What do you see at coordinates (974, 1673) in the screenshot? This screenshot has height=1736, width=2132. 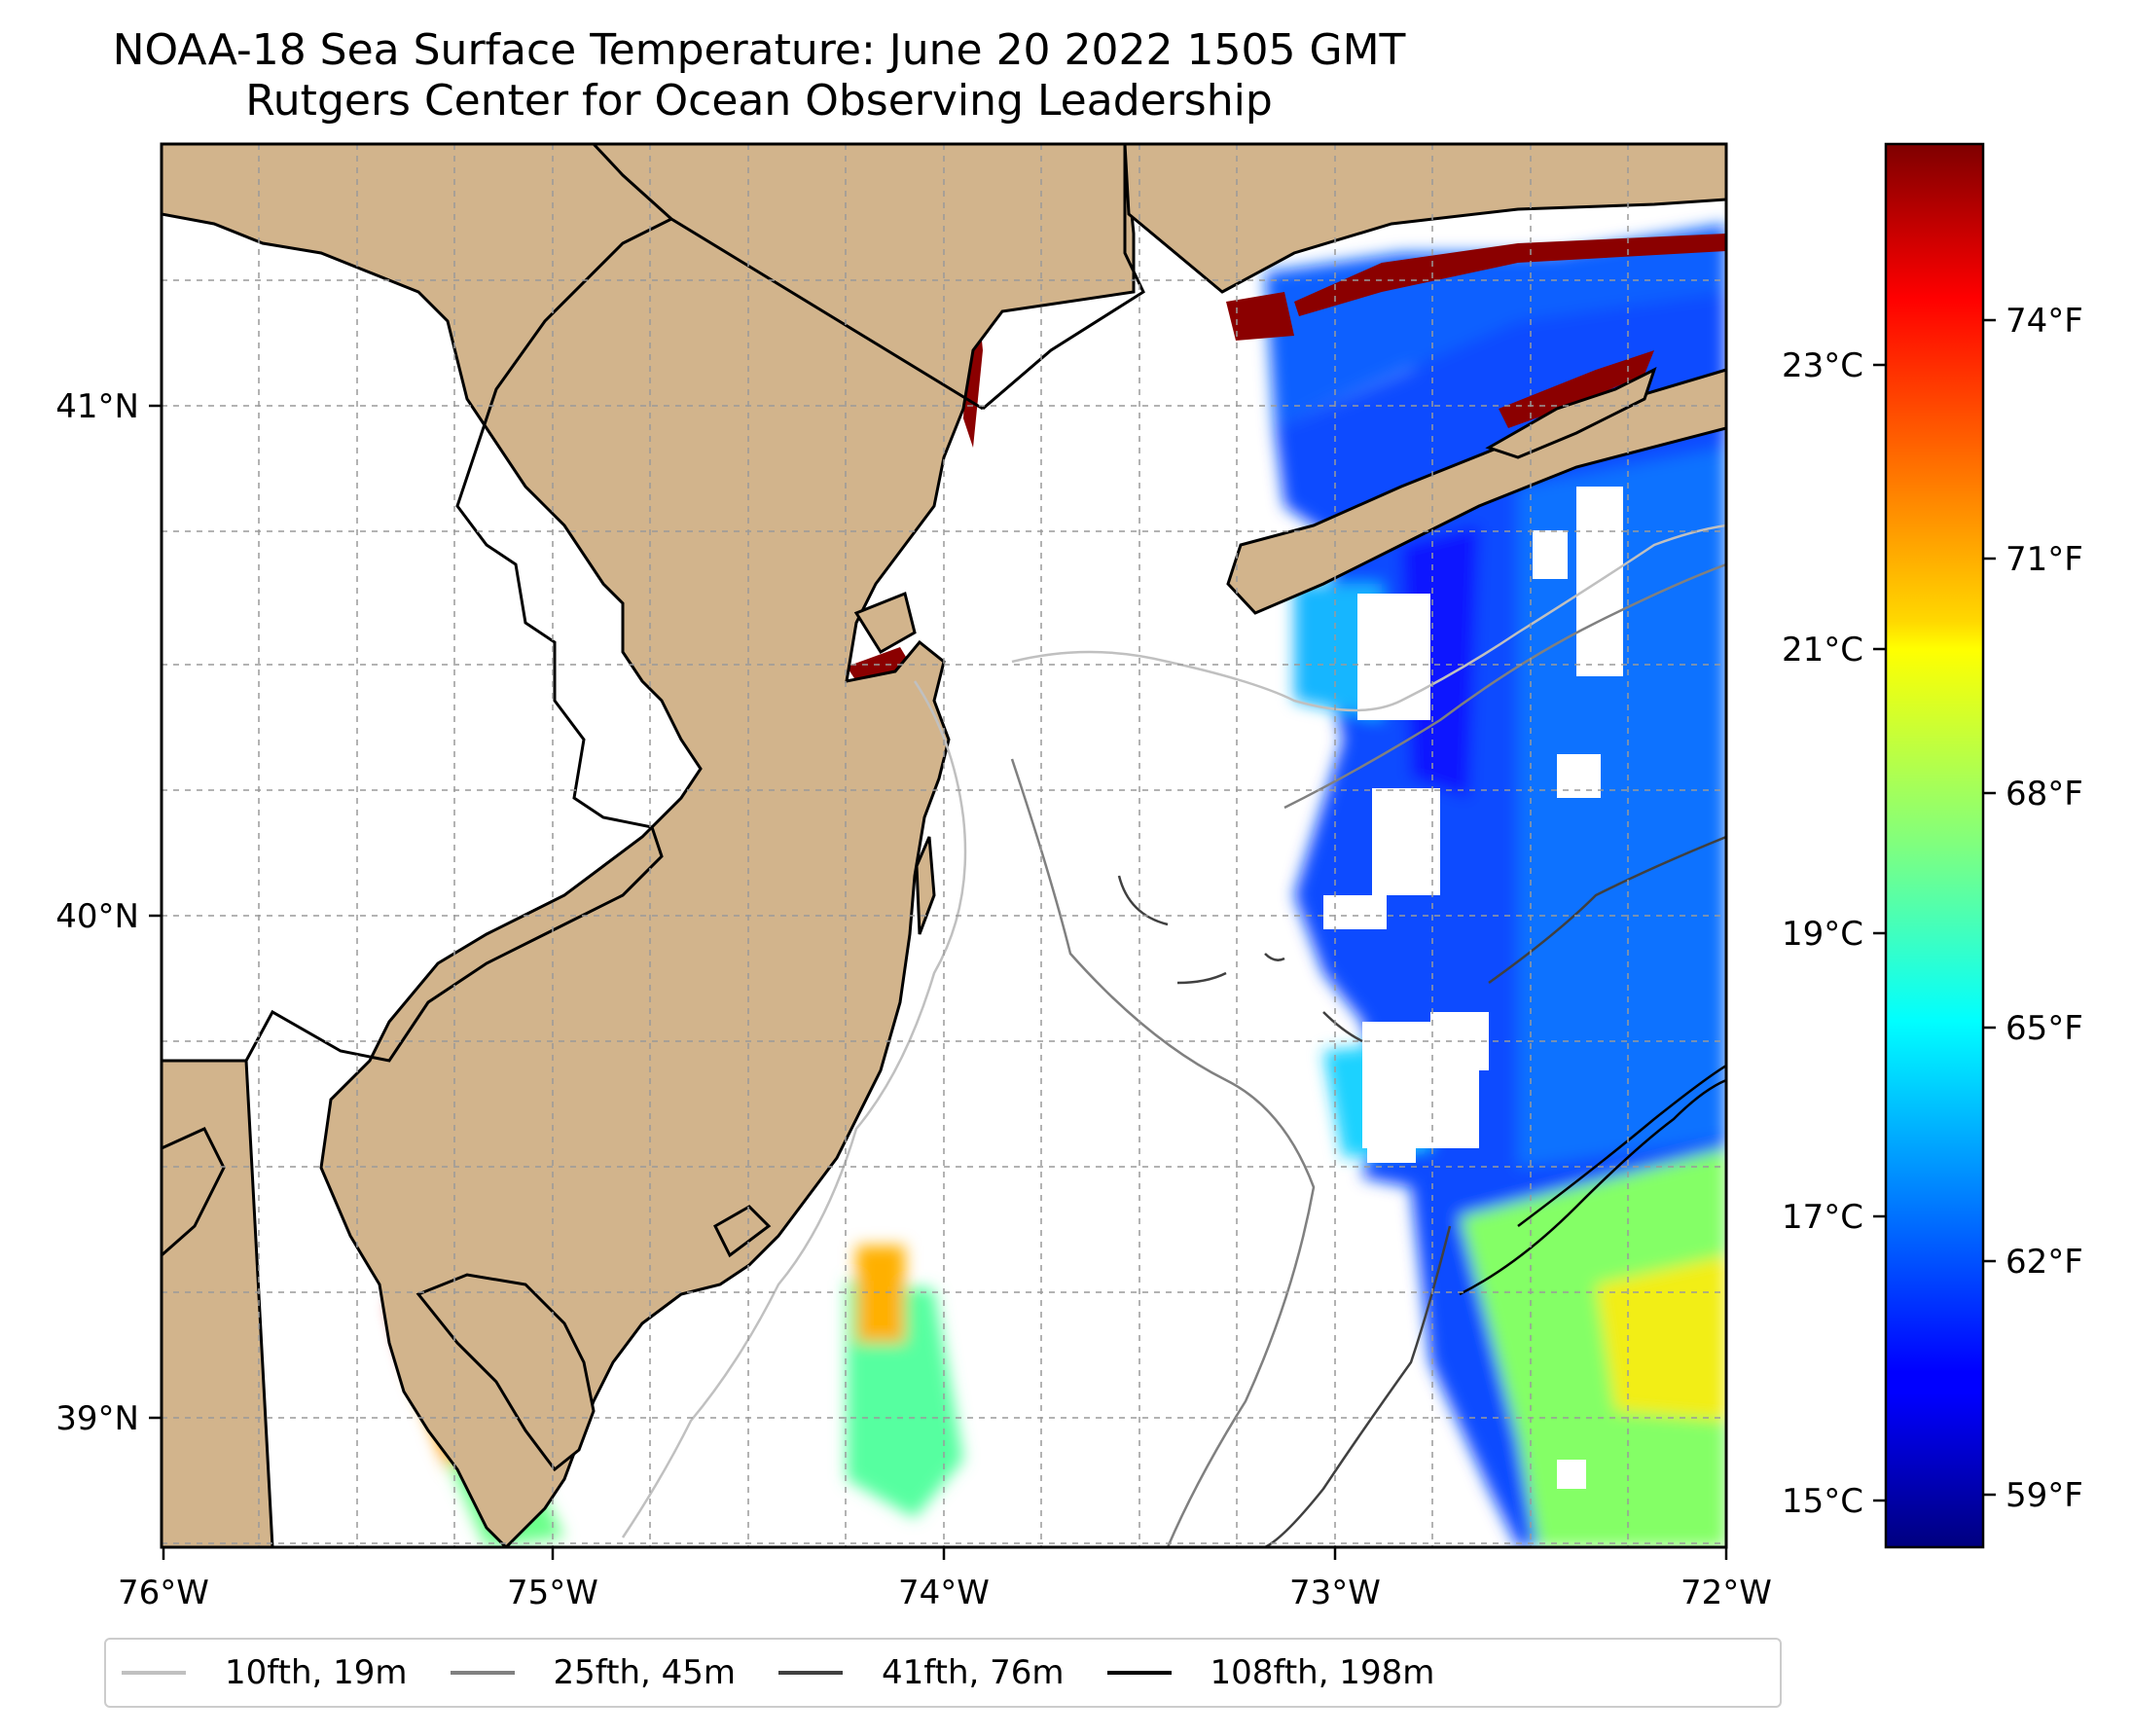 I see `legend-label: 41fth, 76m` at bounding box center [974, 1673].